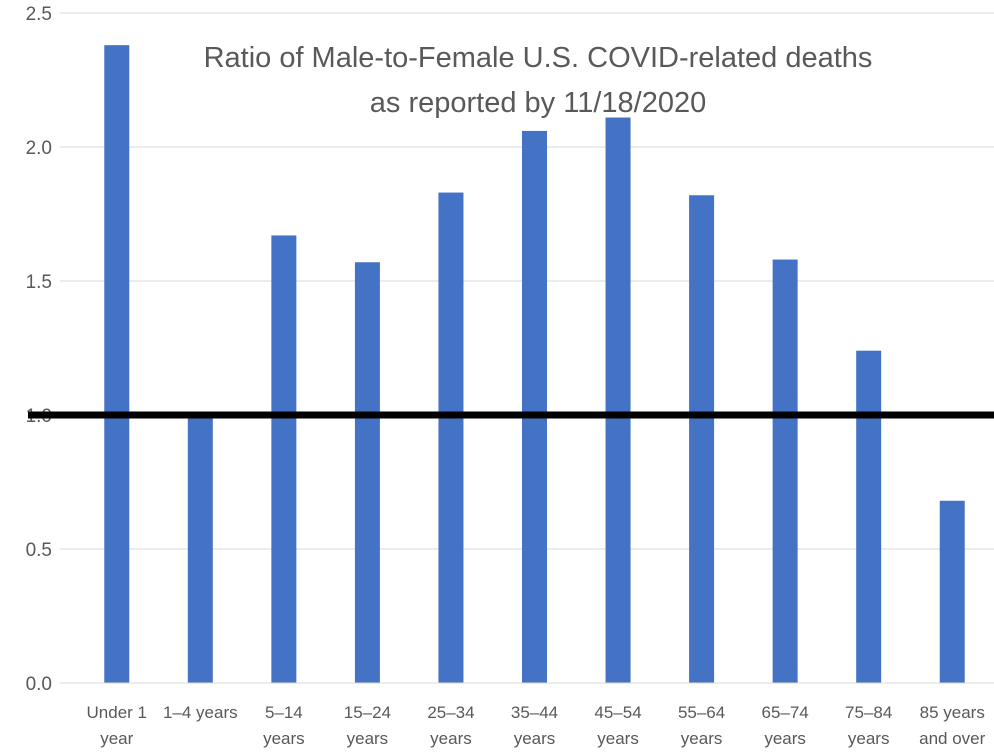 This screenshot has height=753, width=994. Describe the element at coordinates (701, 712) in the screenshot. I see `category-label: 55–64` at that location.